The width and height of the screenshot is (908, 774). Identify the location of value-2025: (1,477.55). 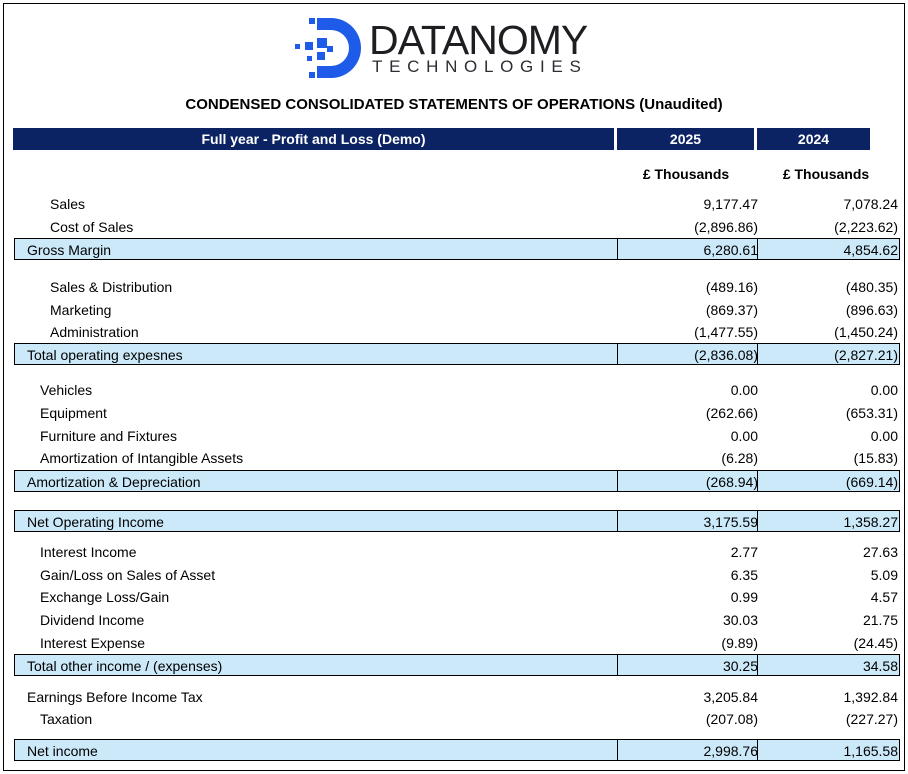
(726, 332).